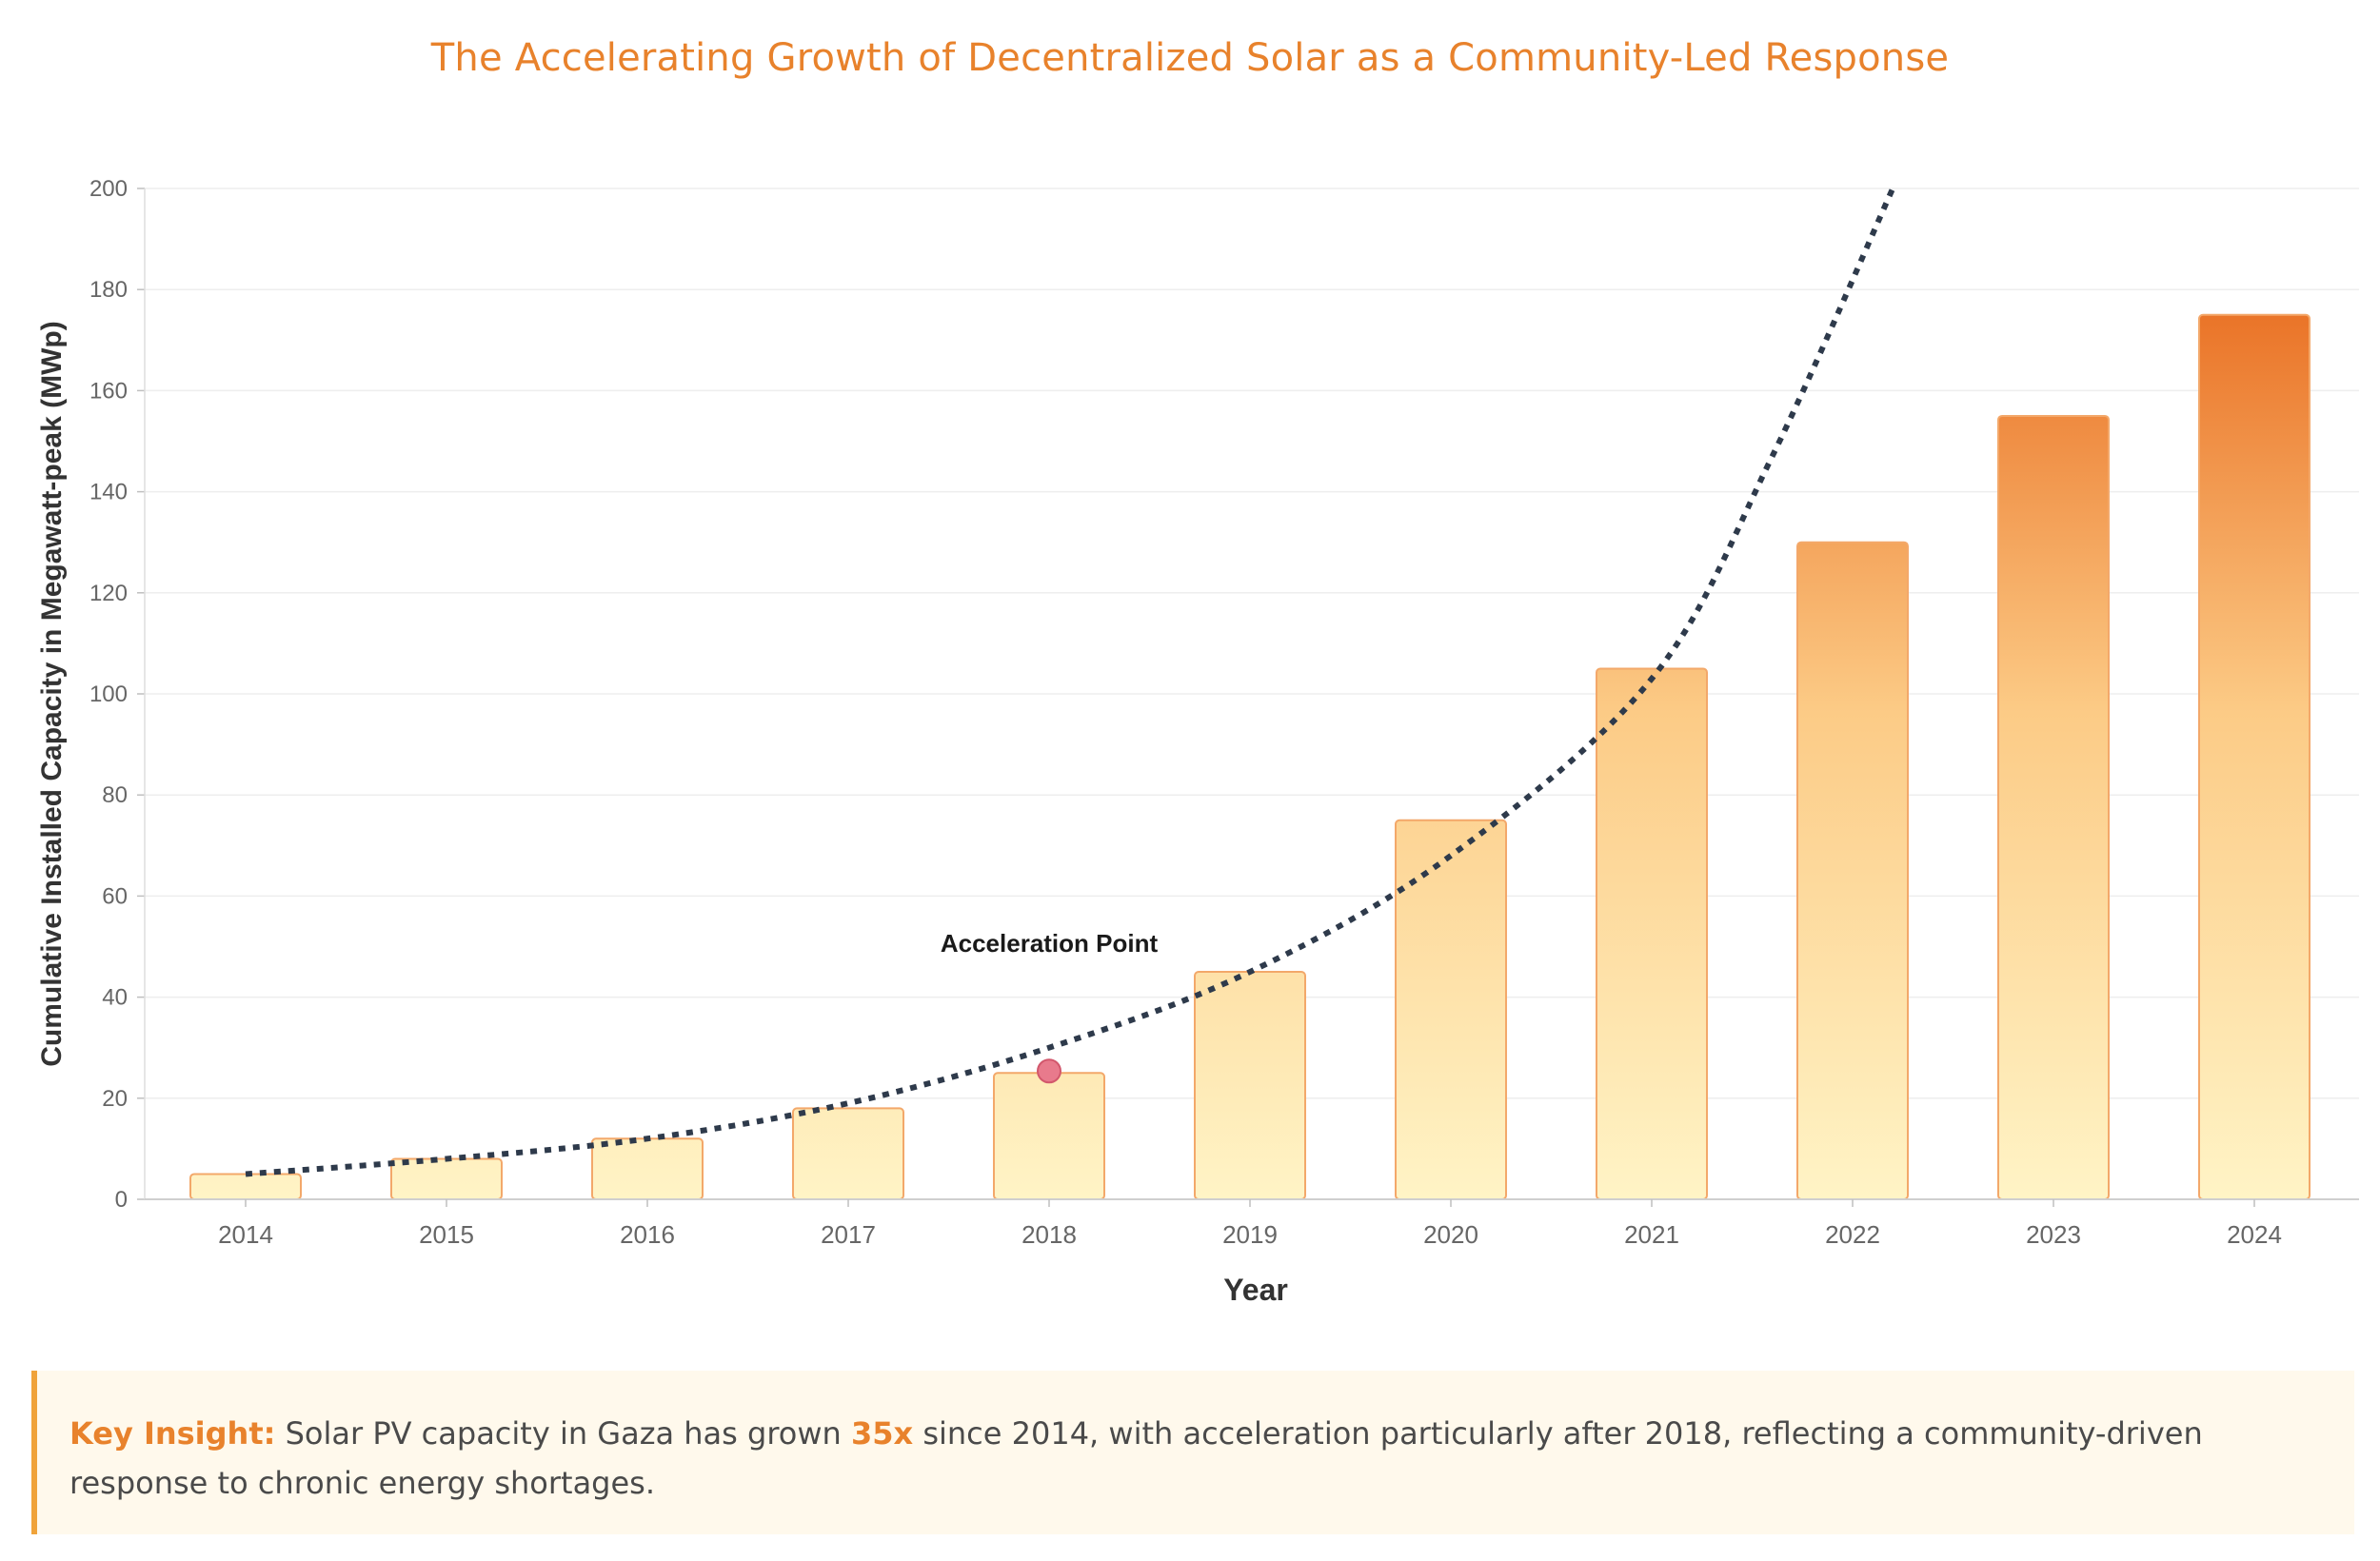  I want to click on y-tick-label: 180, so click(108, 290).